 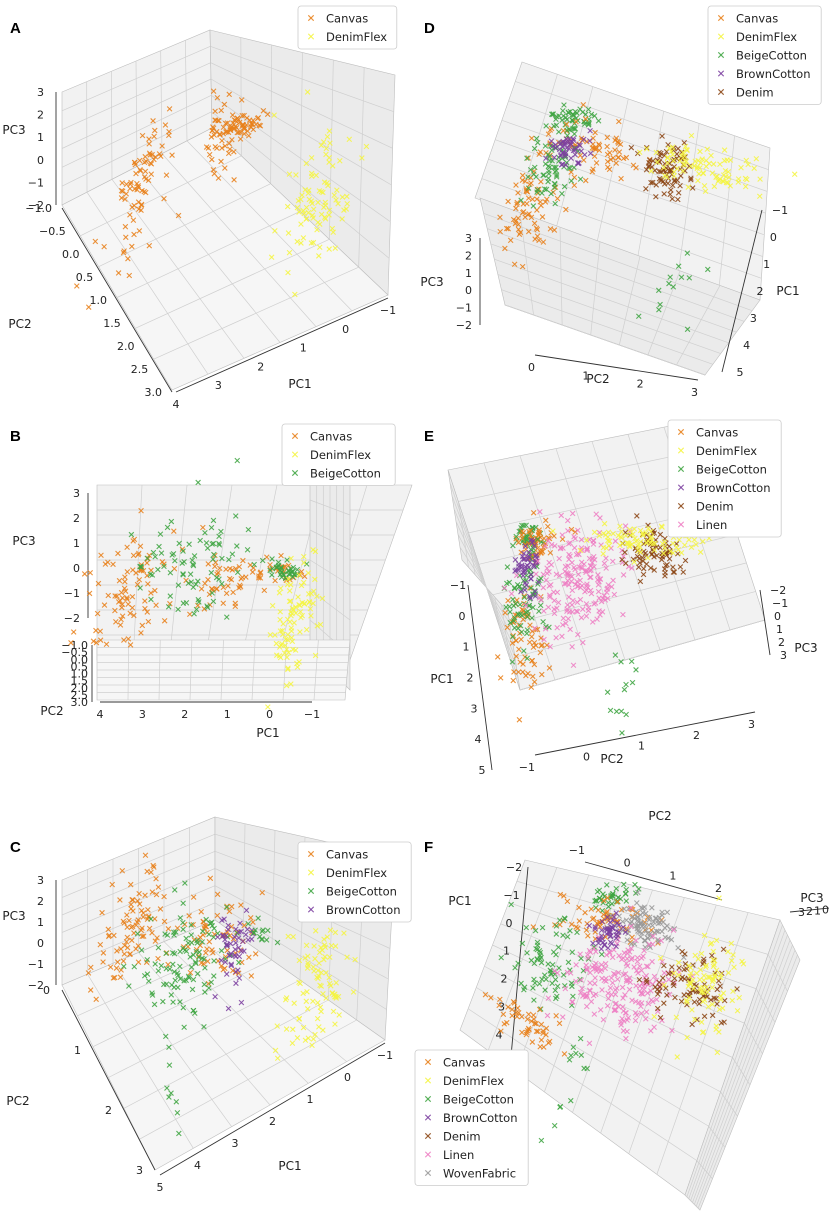 I want to click on y-tick-label: 2.0, so click(x=80, y=688).